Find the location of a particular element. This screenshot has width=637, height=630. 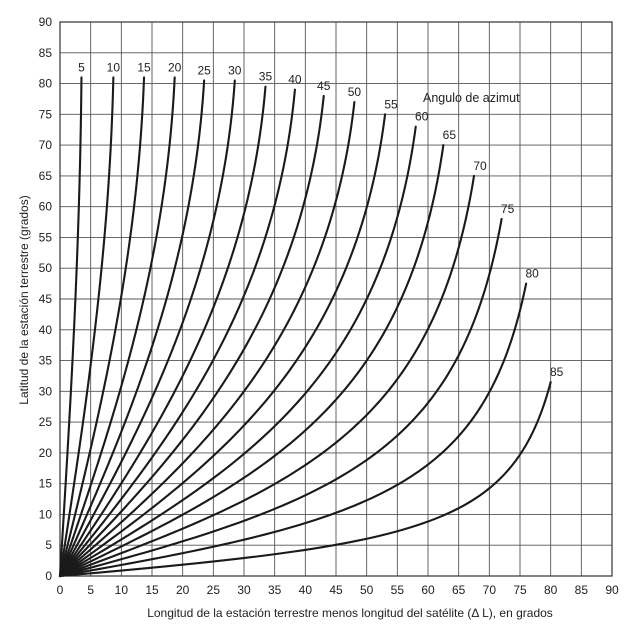

x-tick-label: 45 is located at coordinates (336, 590).